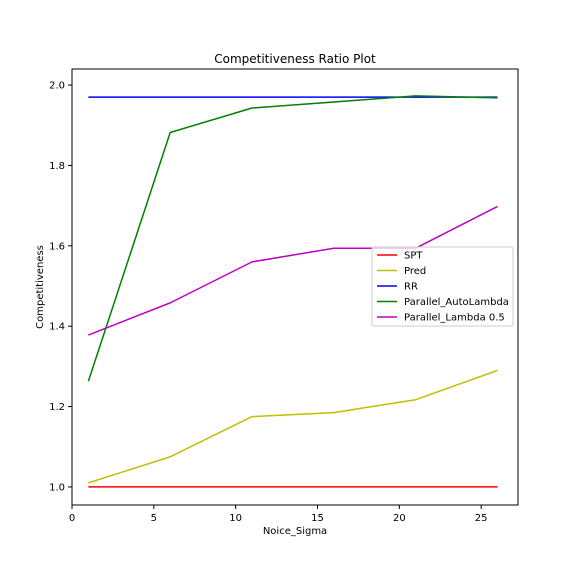  What do you see at coordinates (57, 166) in the screenshot?
I see `y-tick-label: 1.8` at bounding box center [57, 166].